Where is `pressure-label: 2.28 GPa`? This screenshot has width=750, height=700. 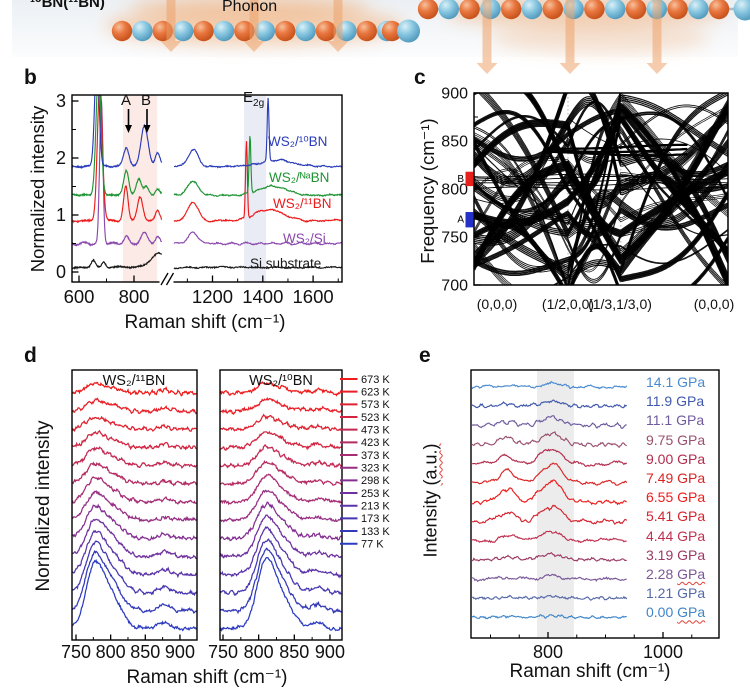
pressure-label: 2.28 GPa is located at coordinates (675, 574).